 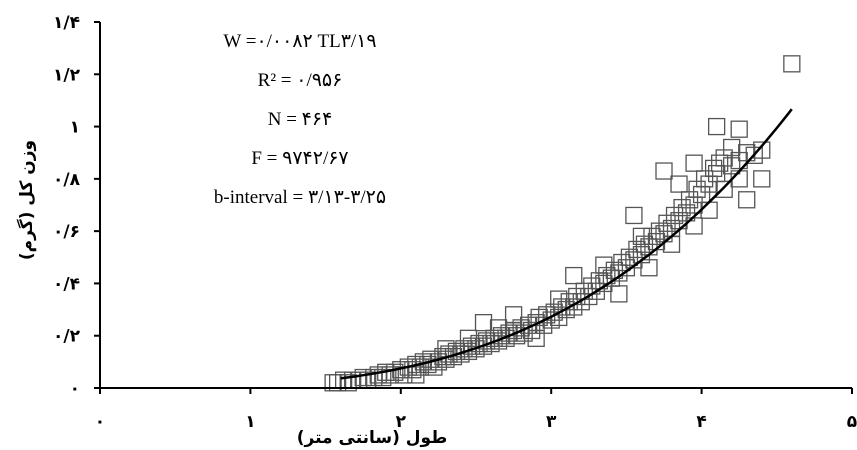 I want to click on x-axis-ticks: ۰ ۱ ۲ ۳ ۴ ۵, so click(x=476, y=410).